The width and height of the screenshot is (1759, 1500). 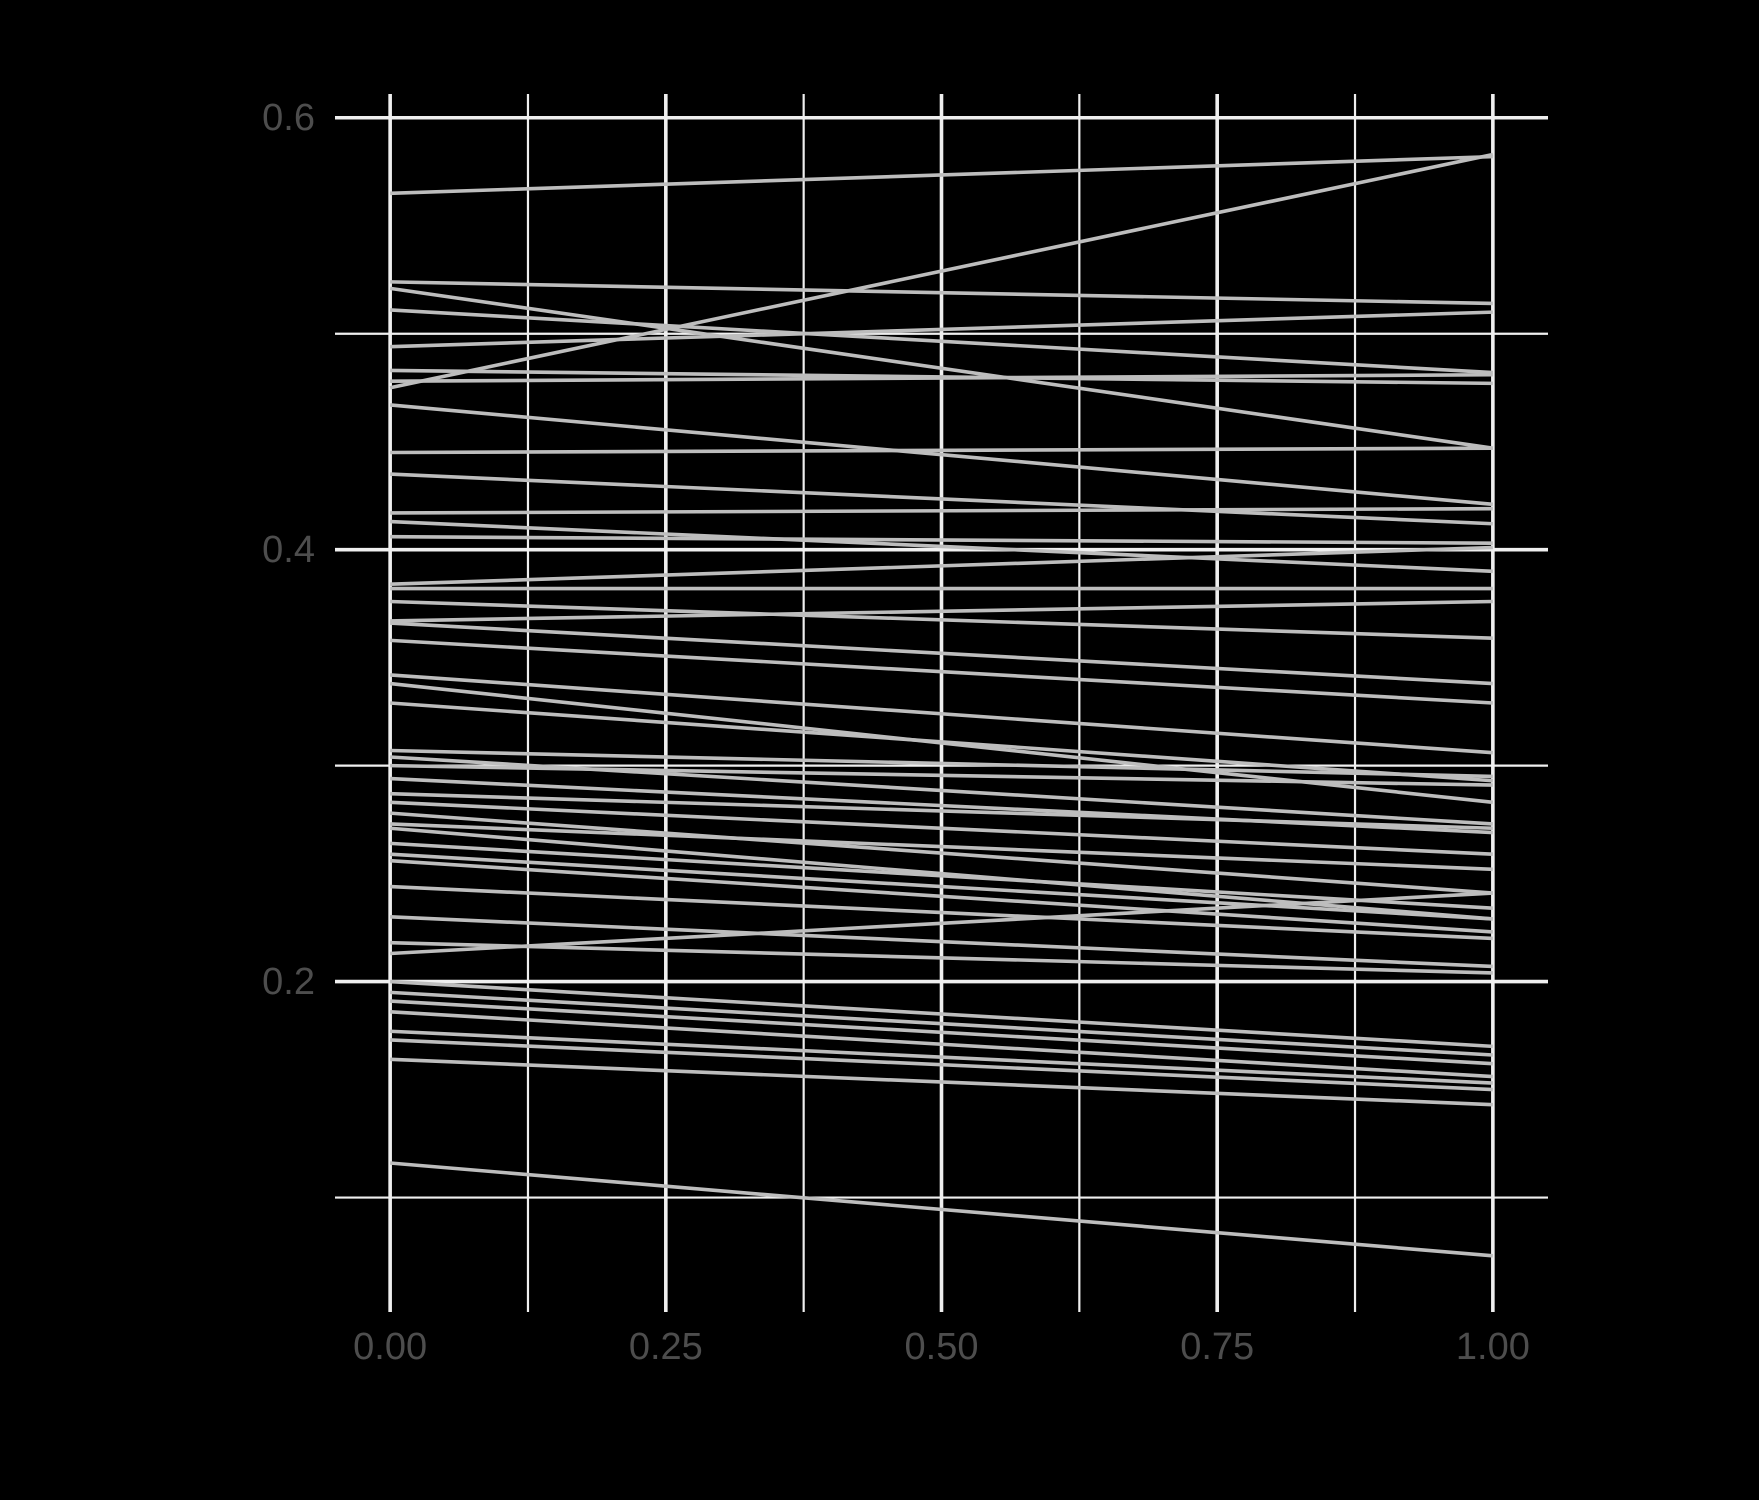 What do you see at coordinates (288, 981) in the screenshot?
I see `y-tick-label: 0.2` at bounding box center [288, 981].